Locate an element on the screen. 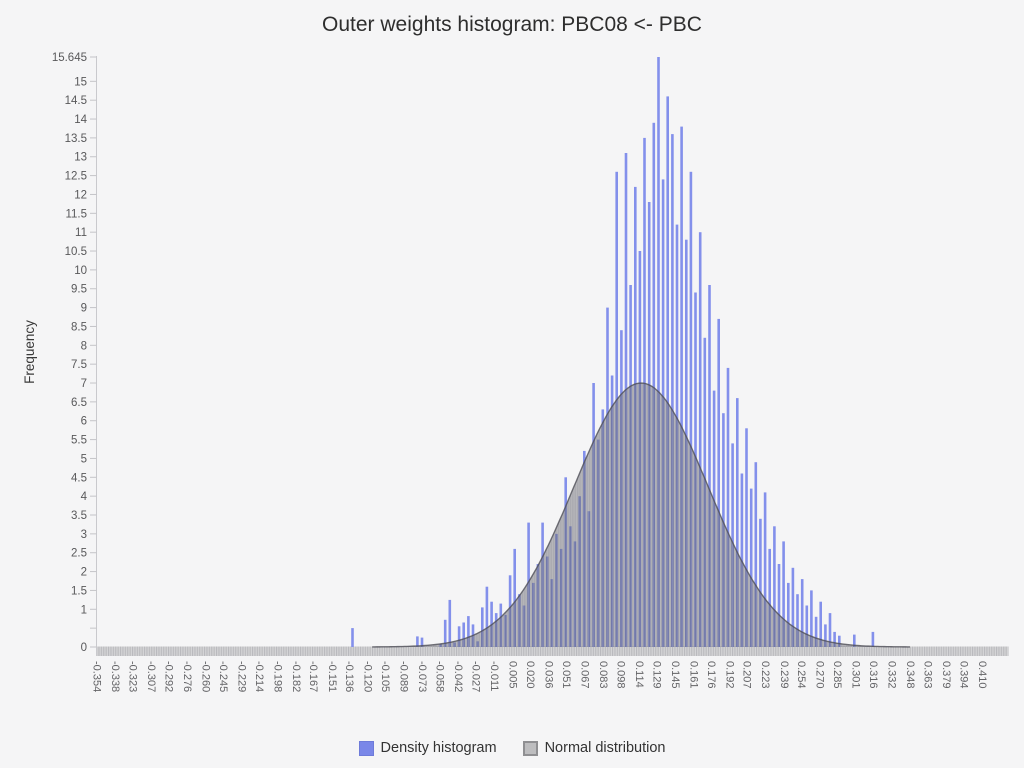  svg-text: 0.301 is located at coordinates (856, 675).